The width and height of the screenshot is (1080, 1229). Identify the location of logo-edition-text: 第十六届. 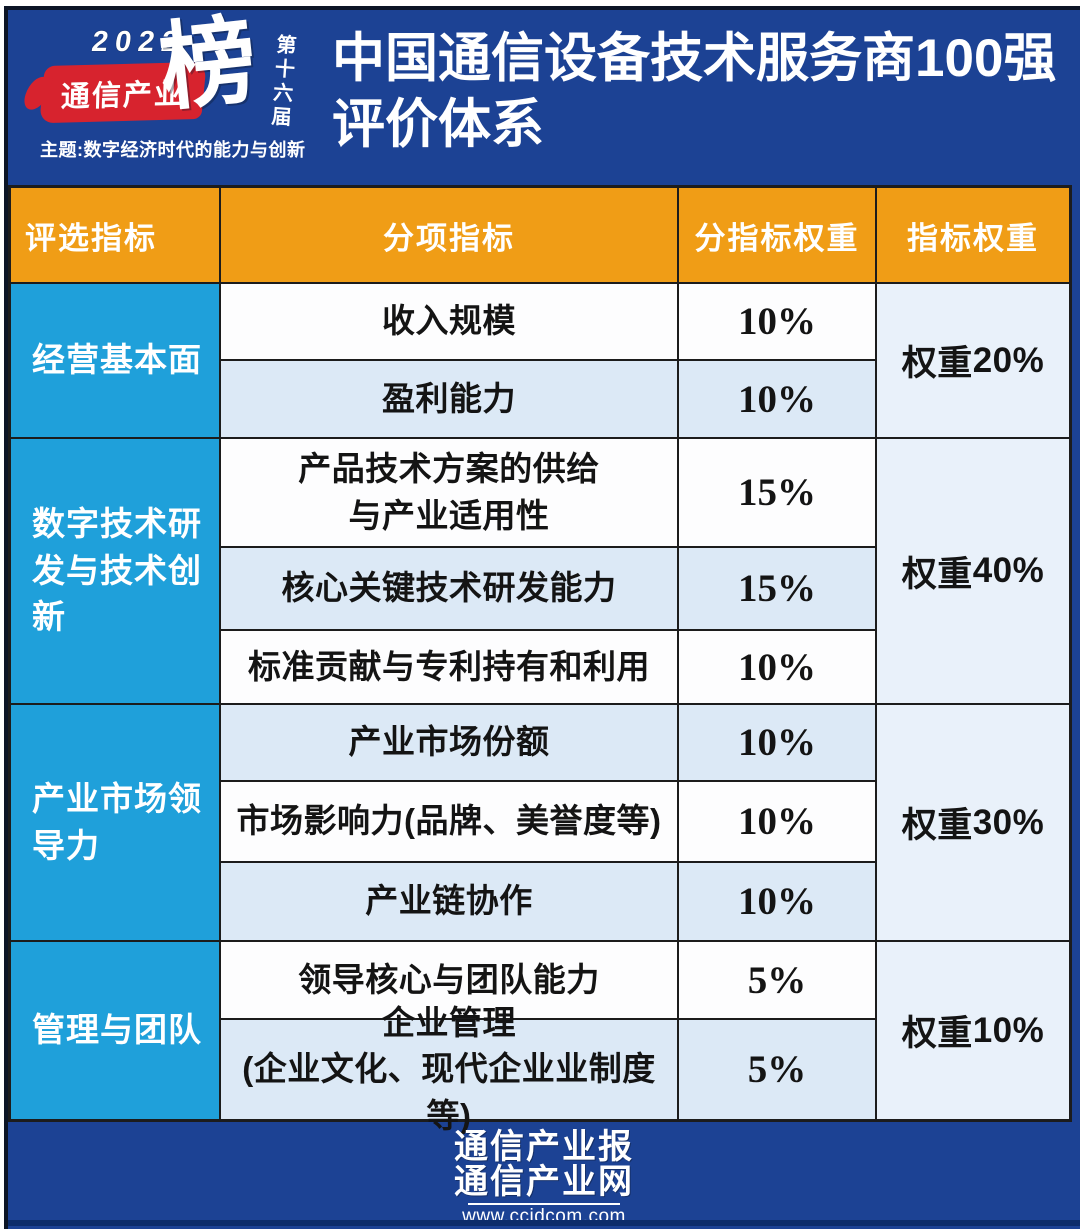
(282, 82).